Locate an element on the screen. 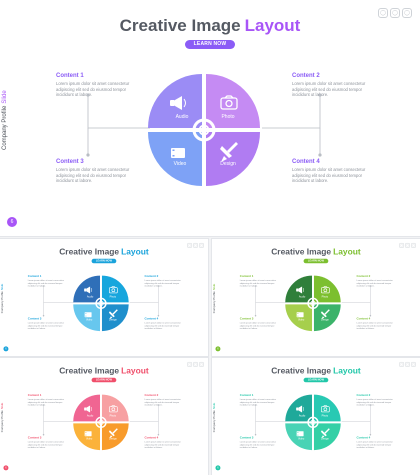  content-heading: Content 3 is located at coordinates (70, 162).